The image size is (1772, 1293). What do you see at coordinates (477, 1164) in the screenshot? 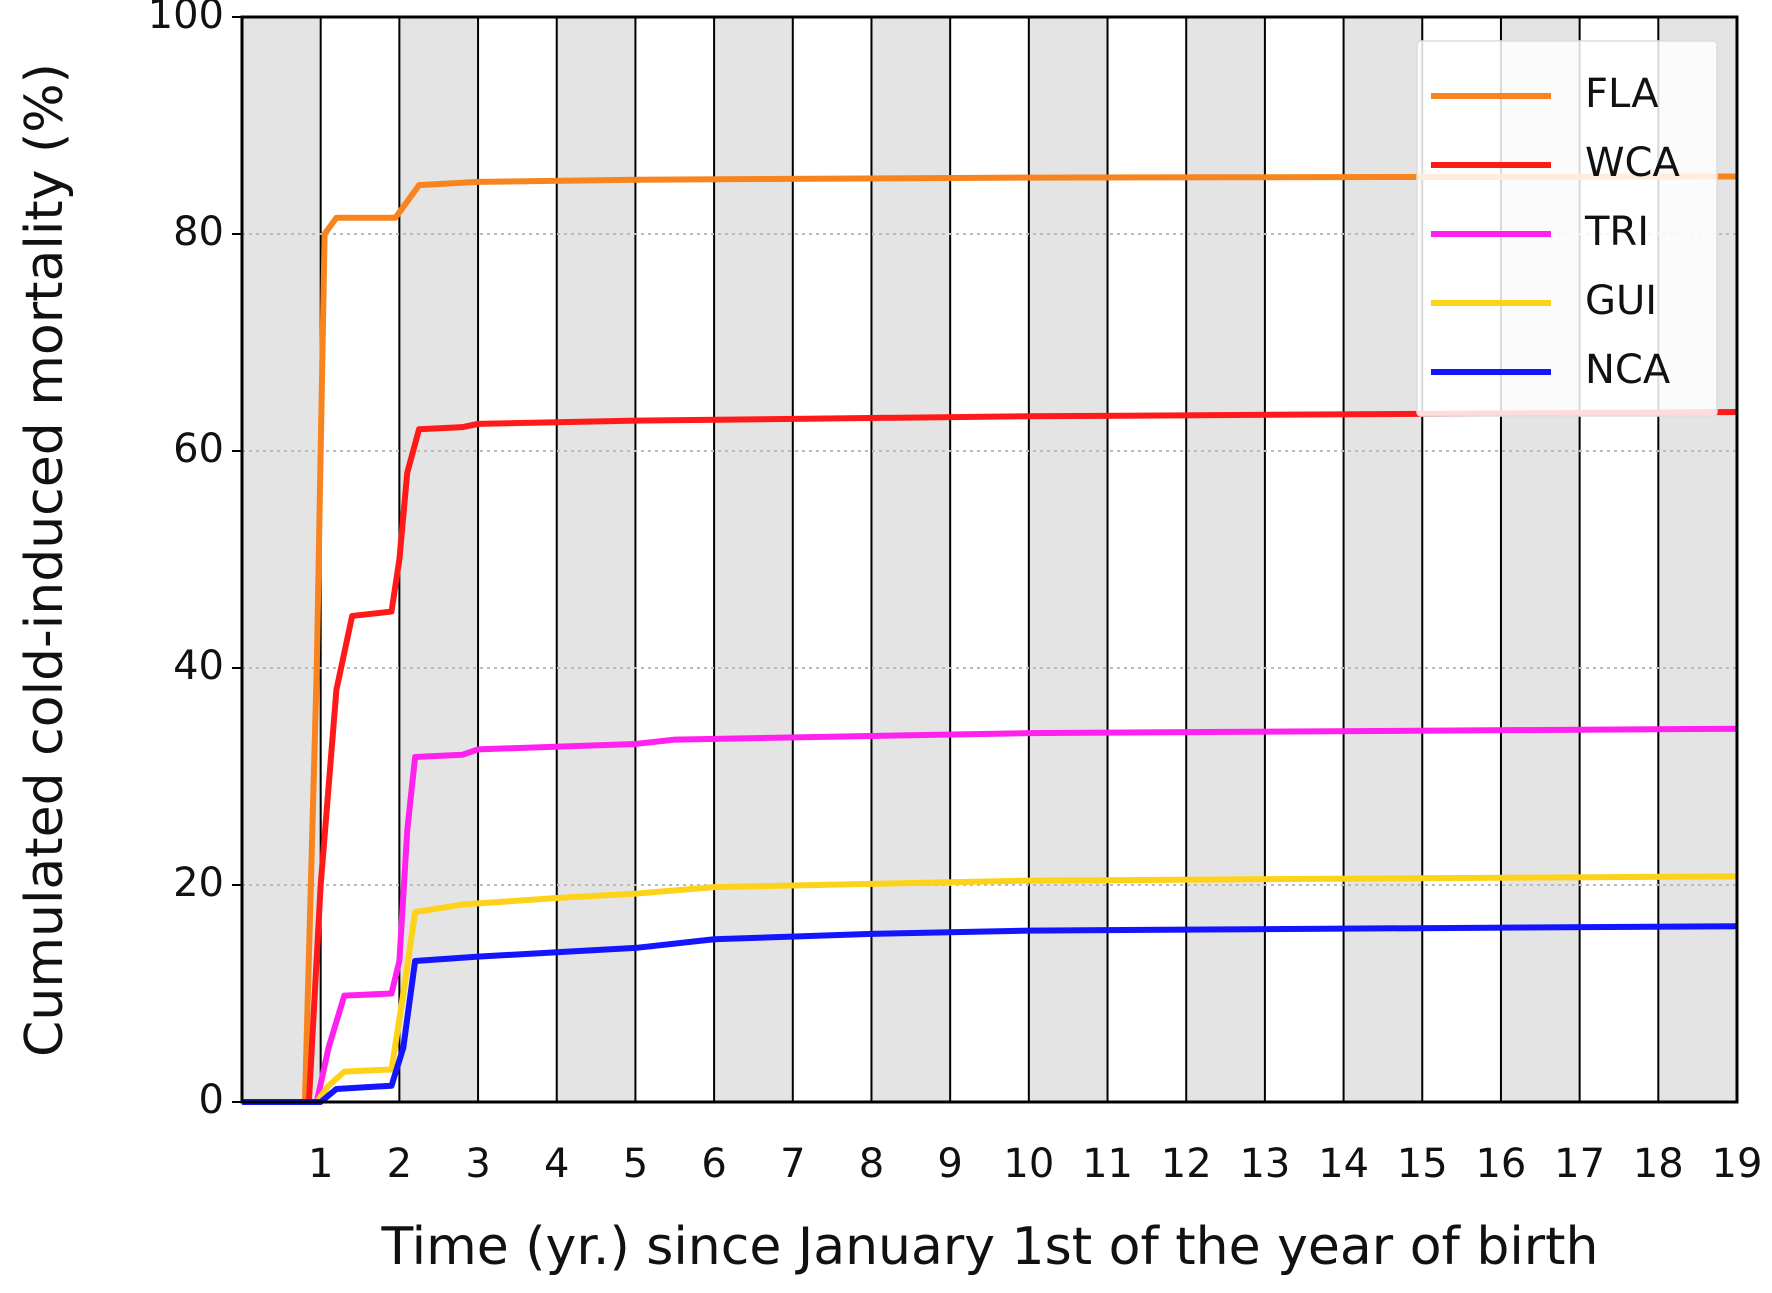
I see `x-tick-label: 3` at bounding box center [477, 1164].